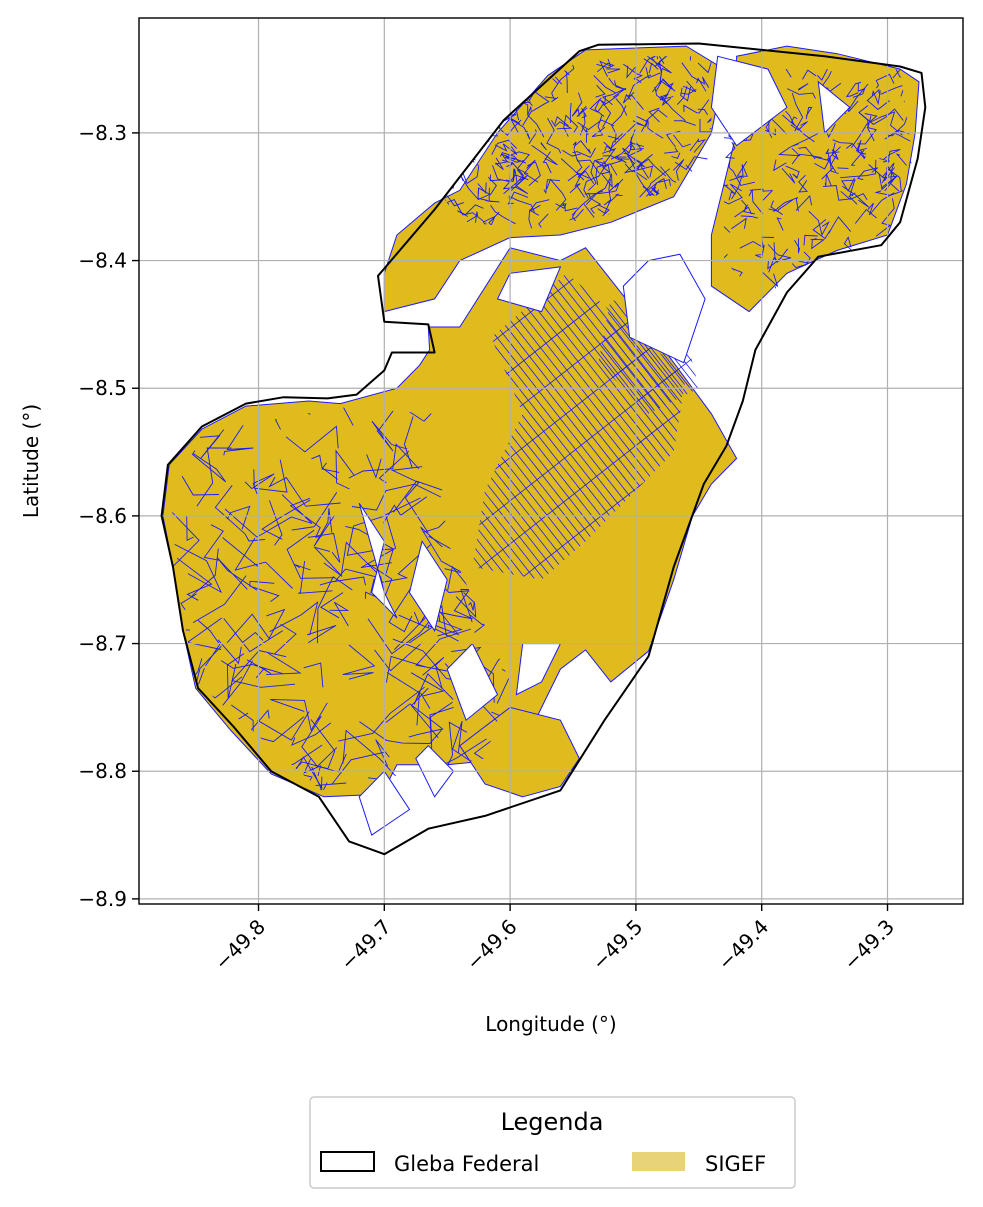 The image size is (983, 1207). What do you see at coordinates (347, 1161) in the screenshot?
I see `legend-swatch-gleba-federal` at bounding box center [347, 1161].